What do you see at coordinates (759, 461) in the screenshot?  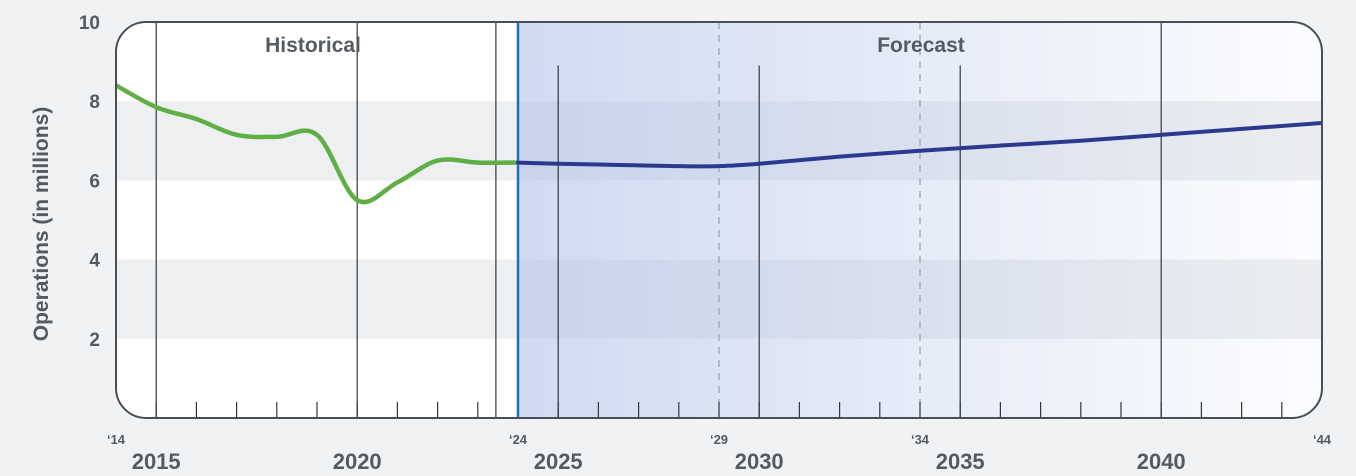 I see `x-tick-label: 2030` at bounding box center [759, 461].